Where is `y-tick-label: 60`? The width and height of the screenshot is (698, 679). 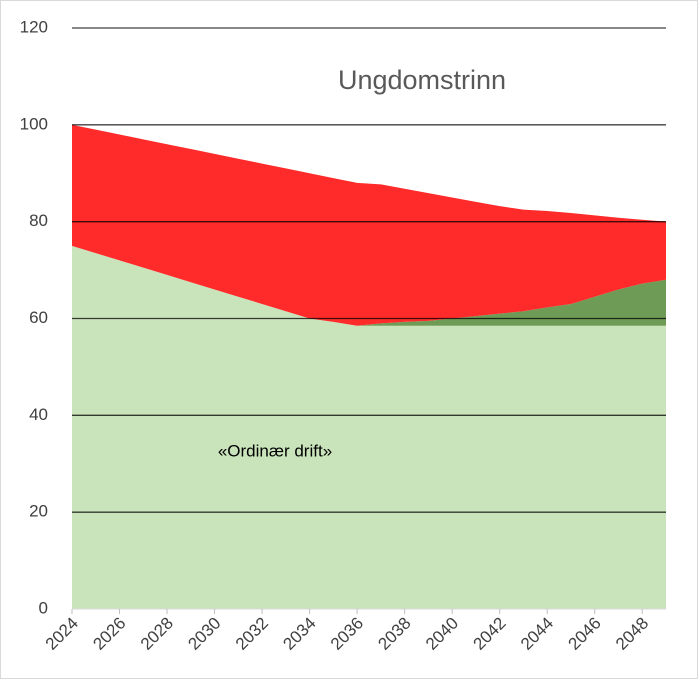 y-tick-label: 60 is located at coordinates (38, 317).